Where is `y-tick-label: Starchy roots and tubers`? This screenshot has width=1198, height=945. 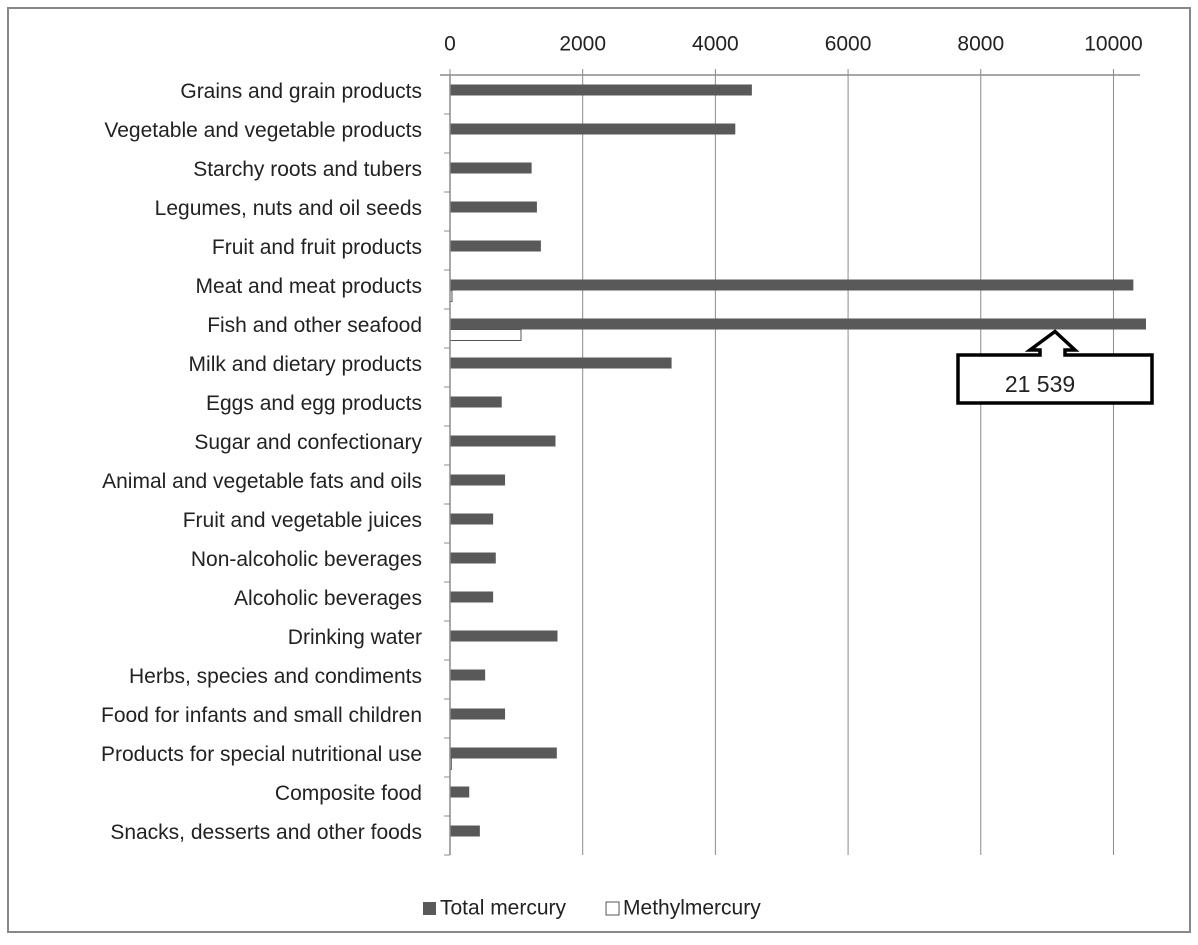
y-tick-label: Starchy roots and tubers is located at coordinates (307, 169).